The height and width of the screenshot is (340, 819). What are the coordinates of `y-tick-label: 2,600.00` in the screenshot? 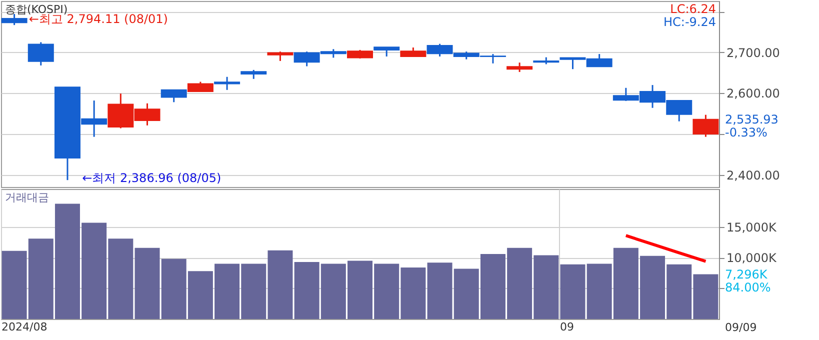 It's located at (753, 93).